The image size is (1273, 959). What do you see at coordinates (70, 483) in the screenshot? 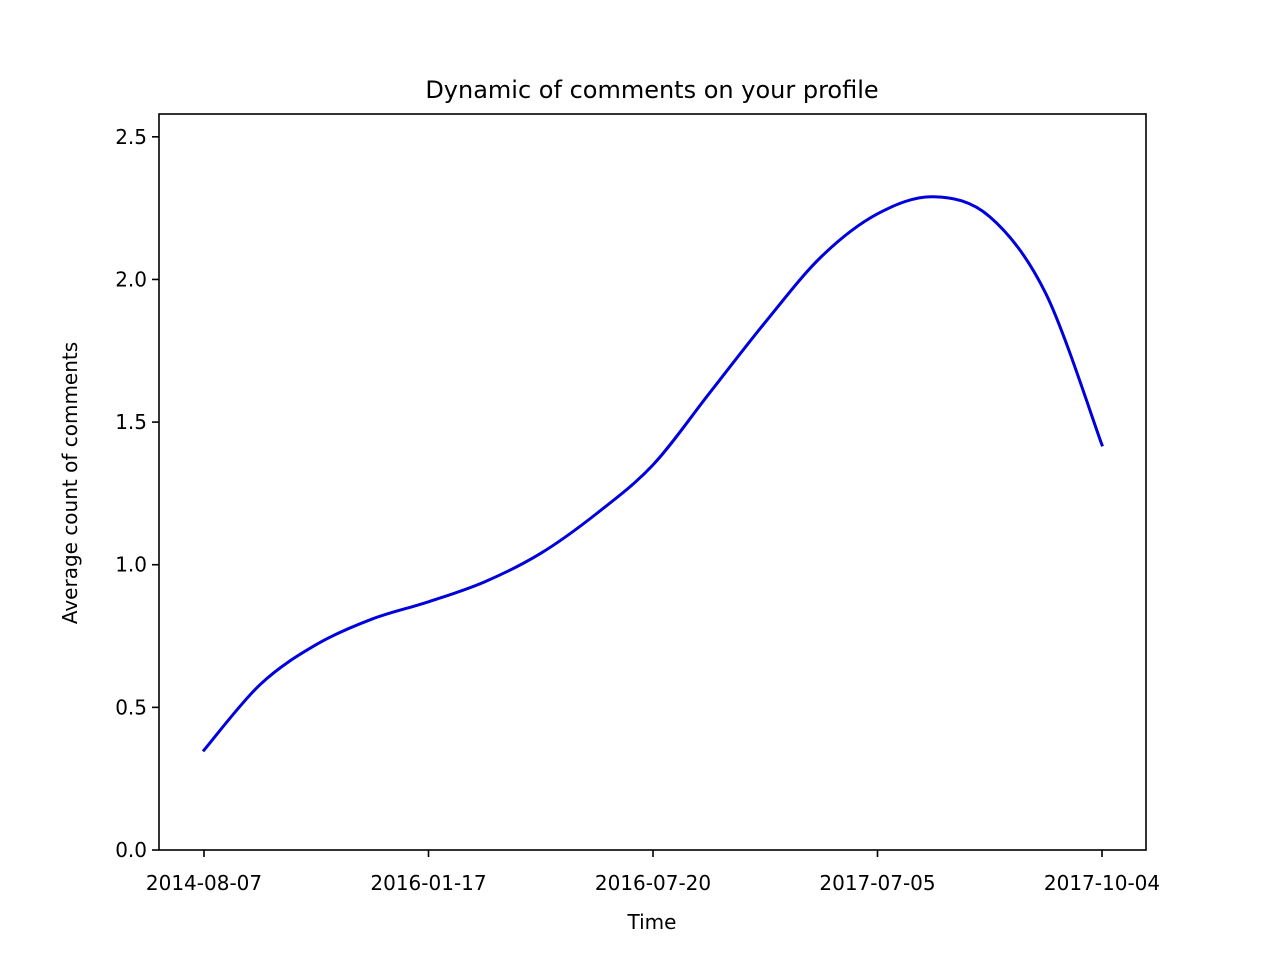
I see `y-axis-label: Average count of comments` at bounding box center [70, 483].